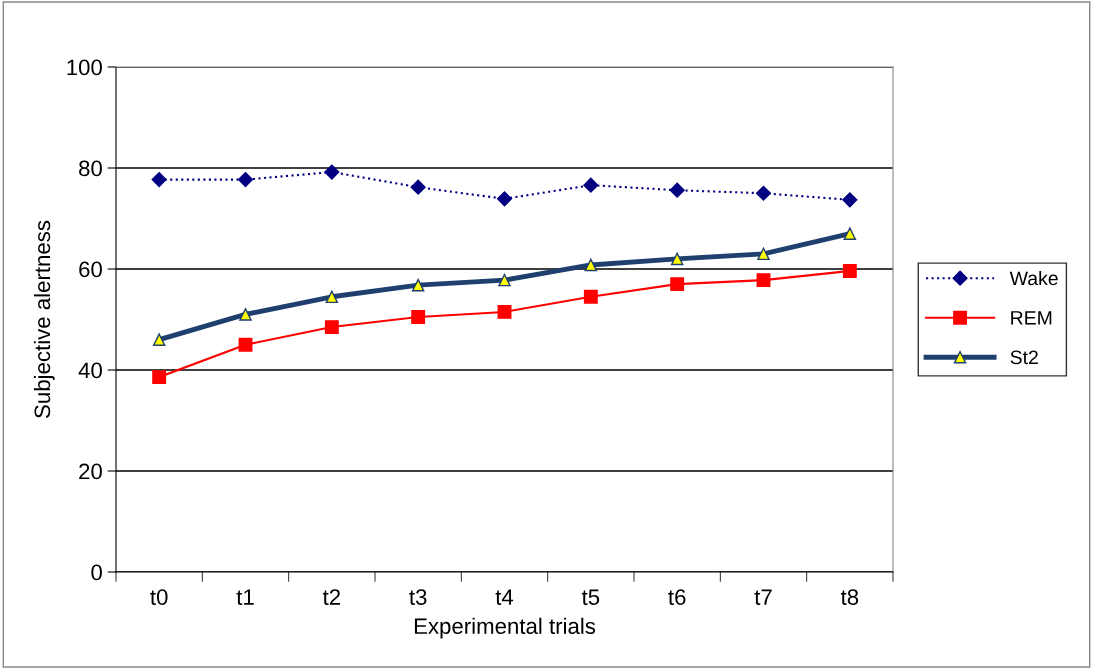 The width and height of the screenshot is (1093, 669). I want to click on y-axis-title: Subjective alertness, so click(44, 319).